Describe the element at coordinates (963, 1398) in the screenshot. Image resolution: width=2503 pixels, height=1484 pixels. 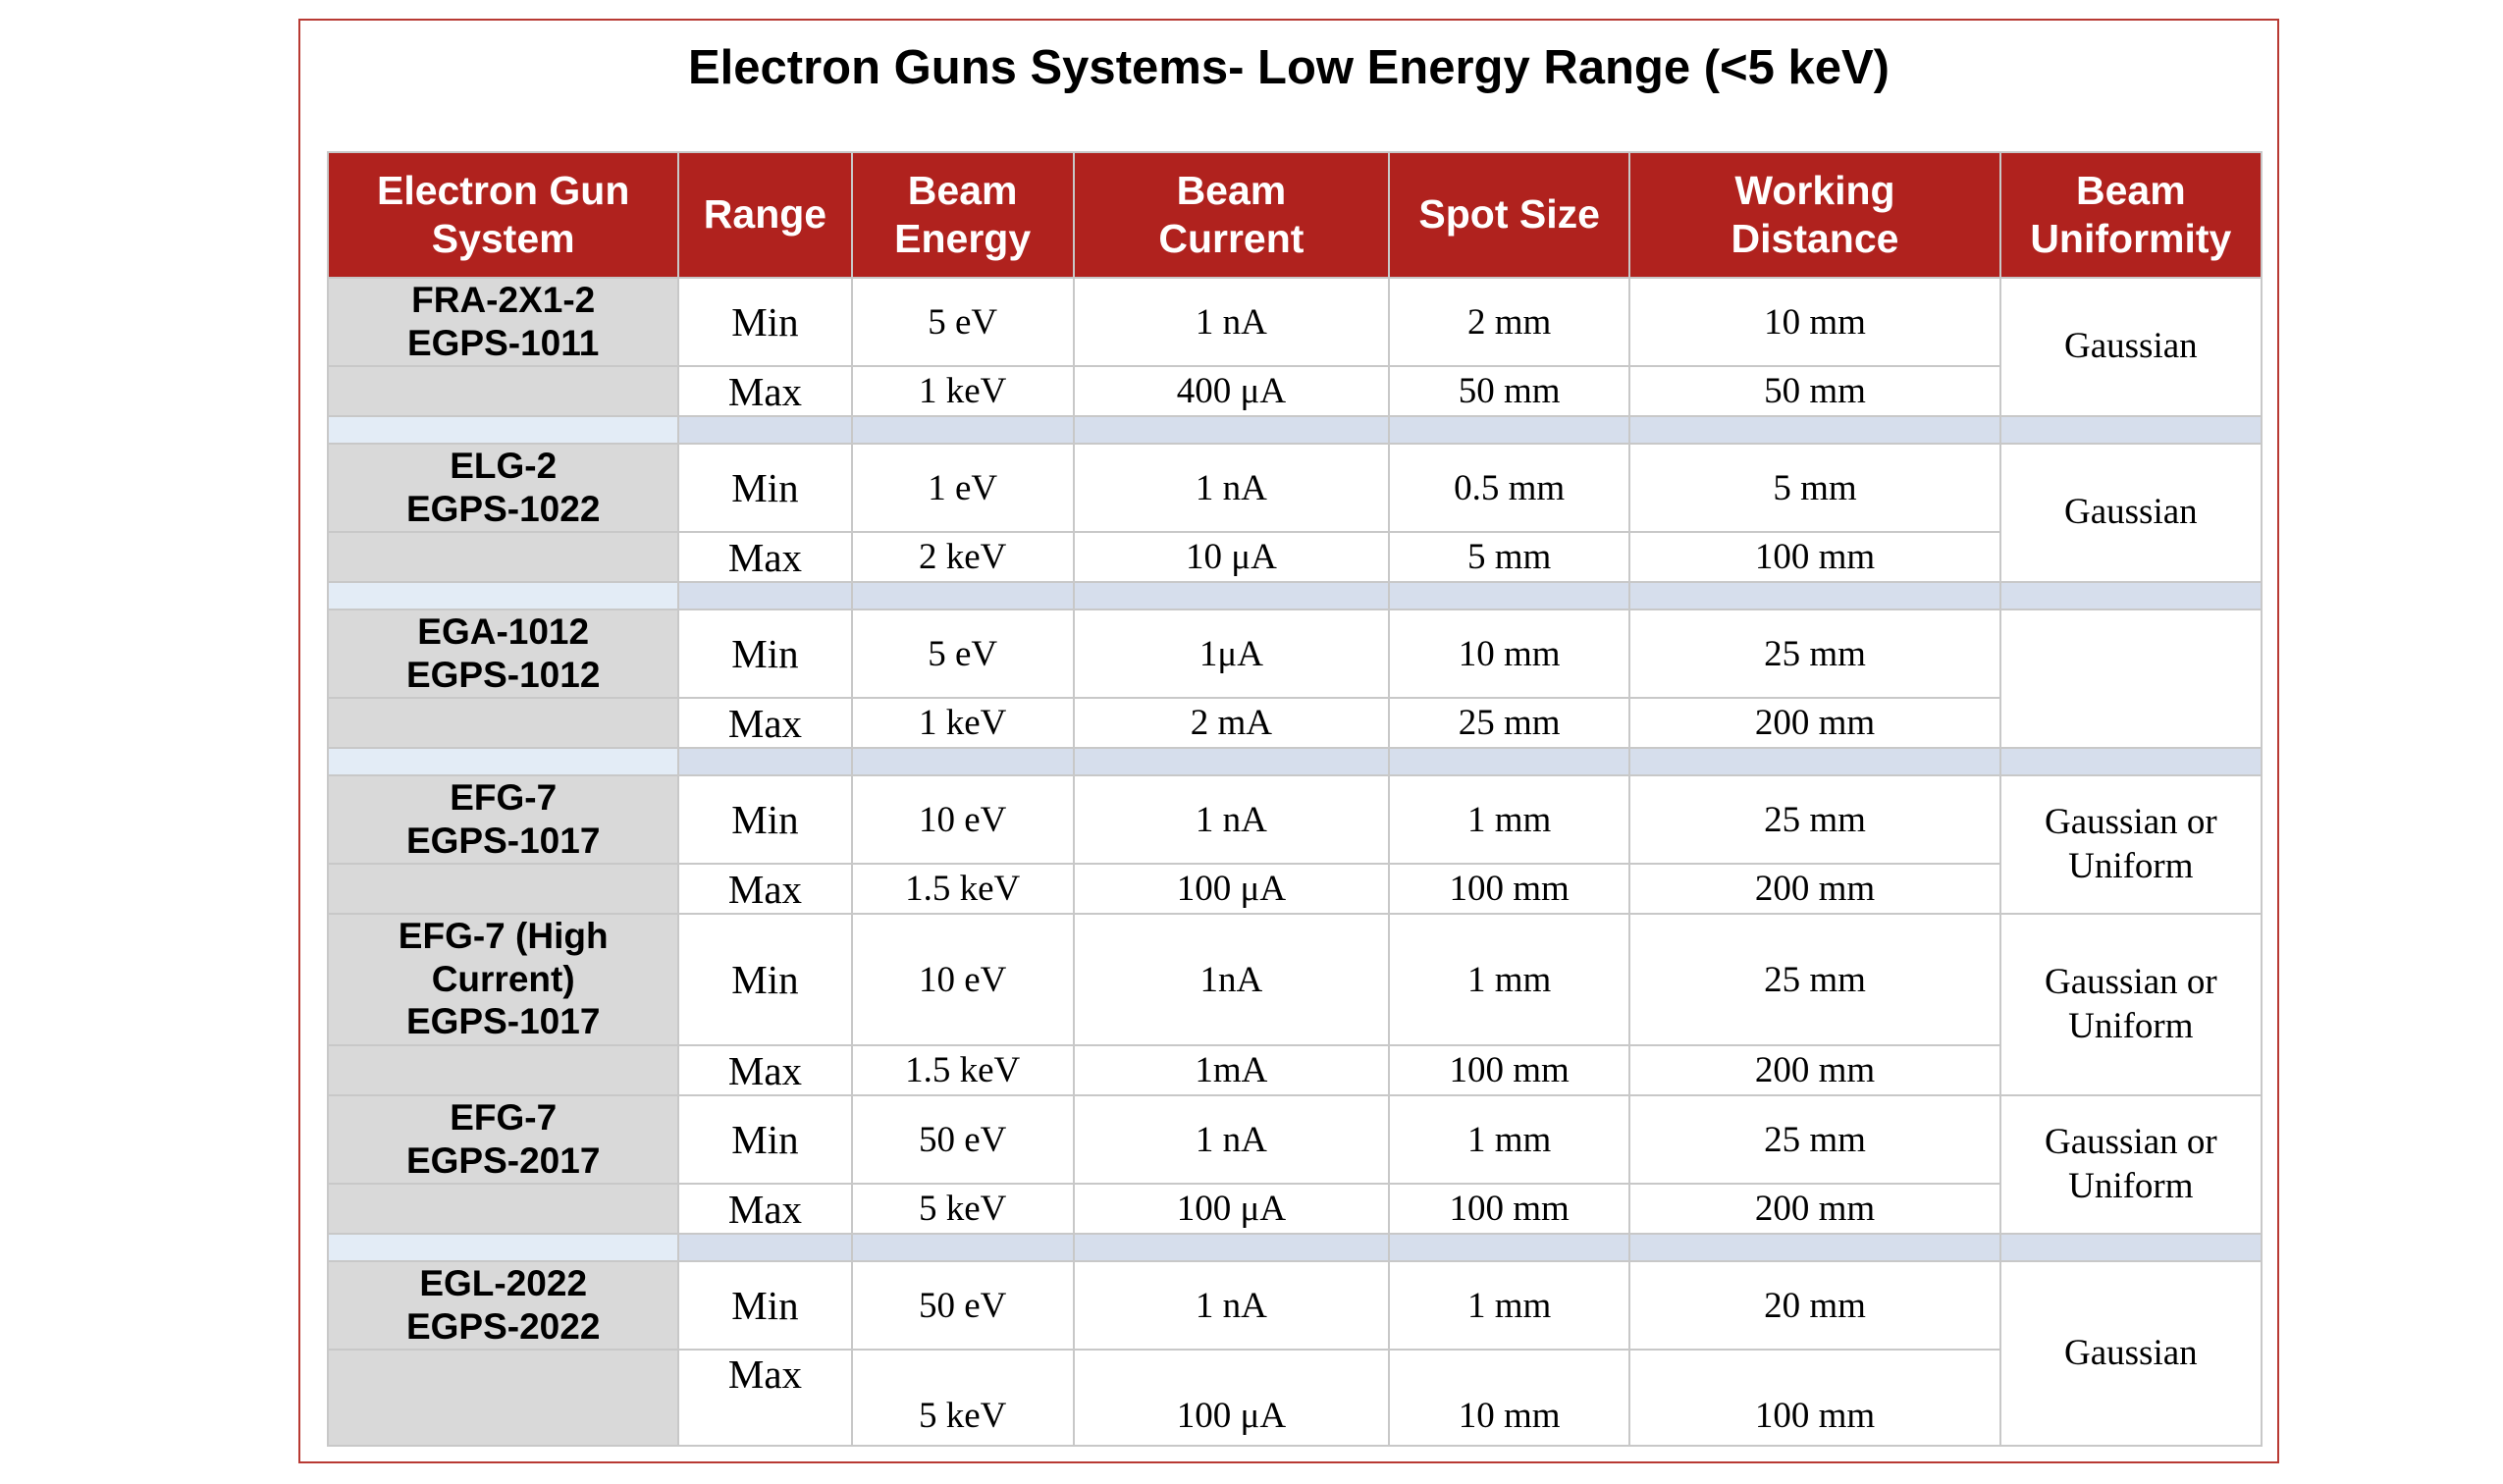
I see `beam-energy-cell: 5 keV` at that location.